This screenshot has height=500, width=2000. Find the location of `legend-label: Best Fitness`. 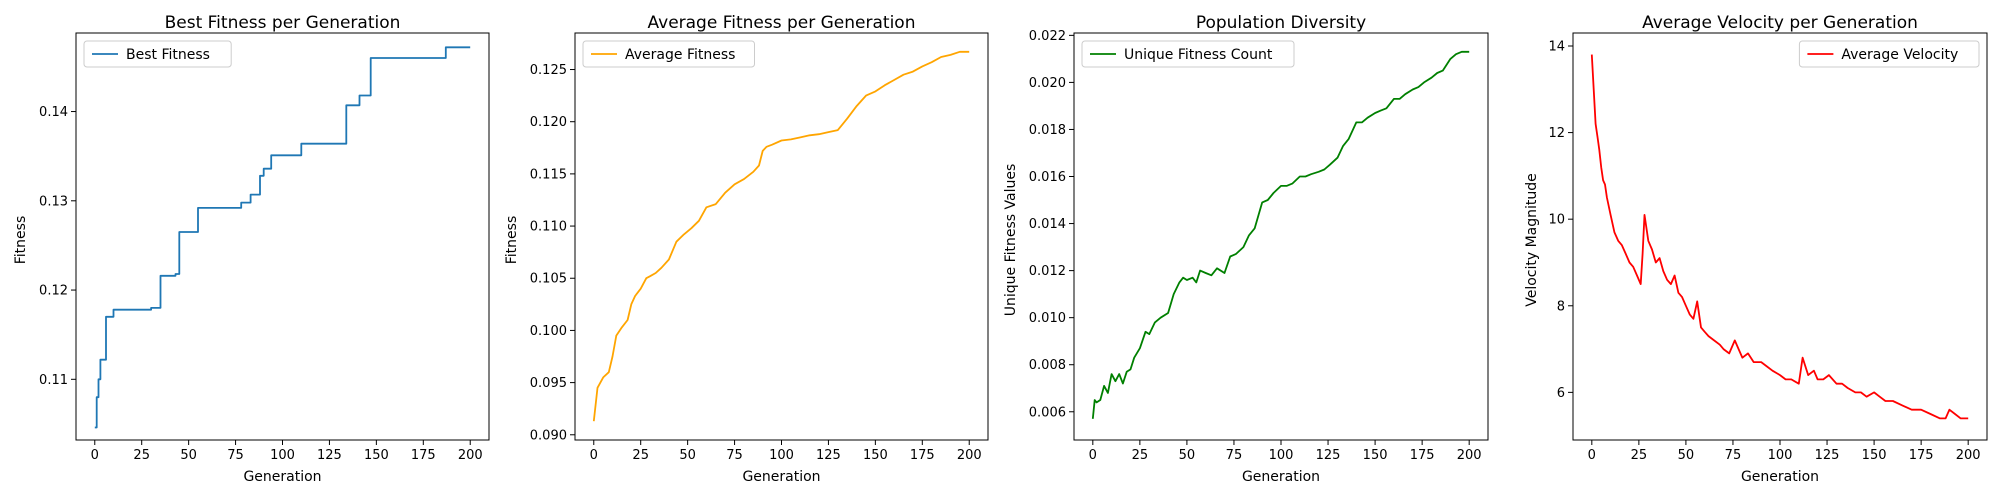

legend-label: Best Fitness is located at coordinates (168, 55).